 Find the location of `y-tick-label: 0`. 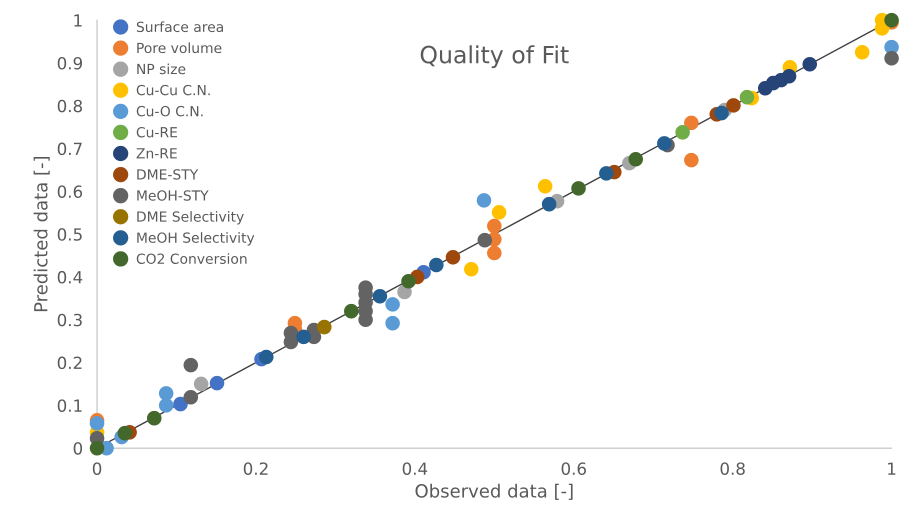

y-tick-label: 0 is located at coordinates (78, 448).